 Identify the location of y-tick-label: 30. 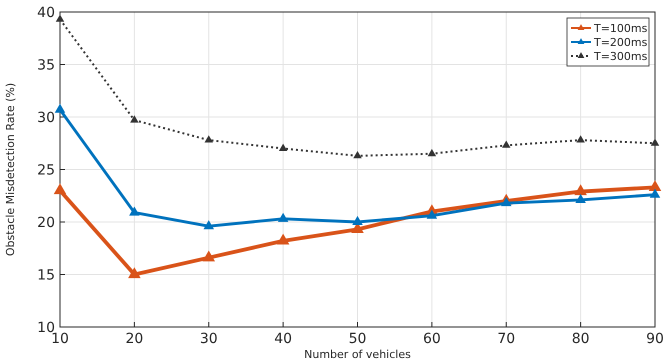
(46, 118).